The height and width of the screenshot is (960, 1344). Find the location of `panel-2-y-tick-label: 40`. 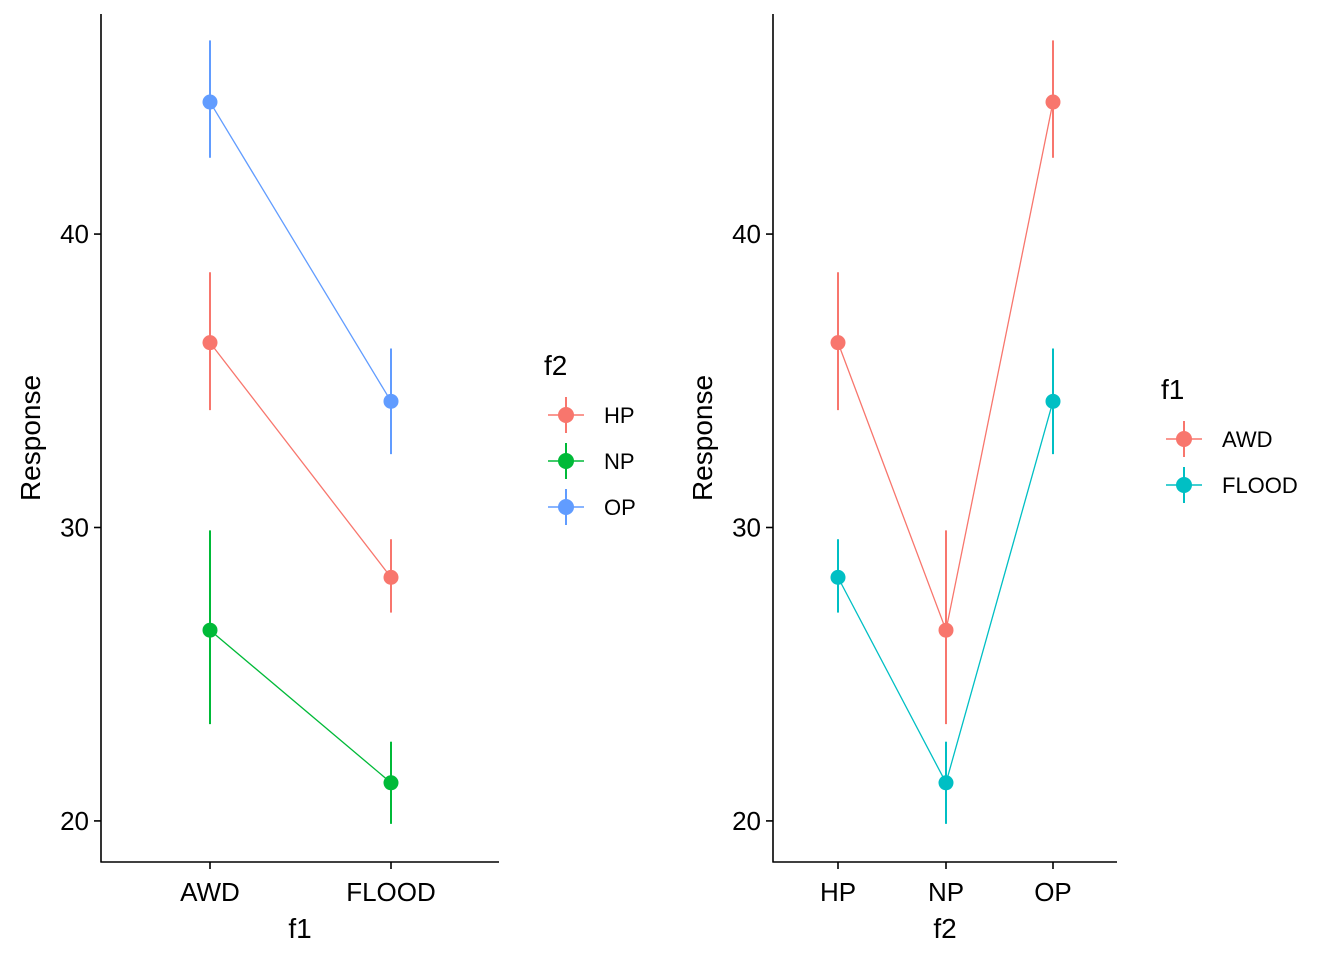

panel-2-y-tick-label: 40 is located at coordinates (746, 234).